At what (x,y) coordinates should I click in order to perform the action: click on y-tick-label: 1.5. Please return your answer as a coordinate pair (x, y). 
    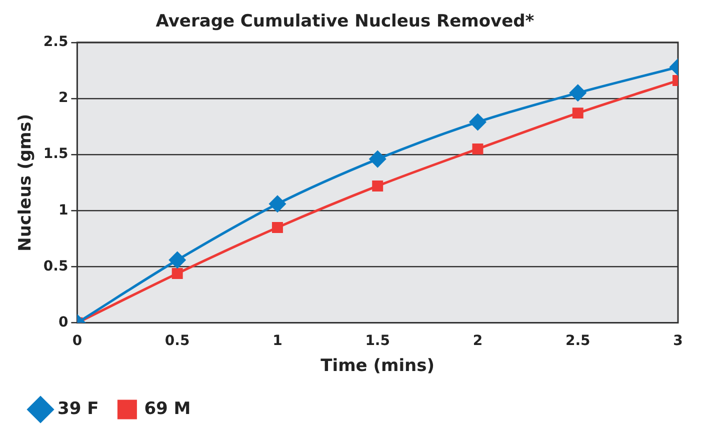
    Looking at the image, I should click on (55, 154).